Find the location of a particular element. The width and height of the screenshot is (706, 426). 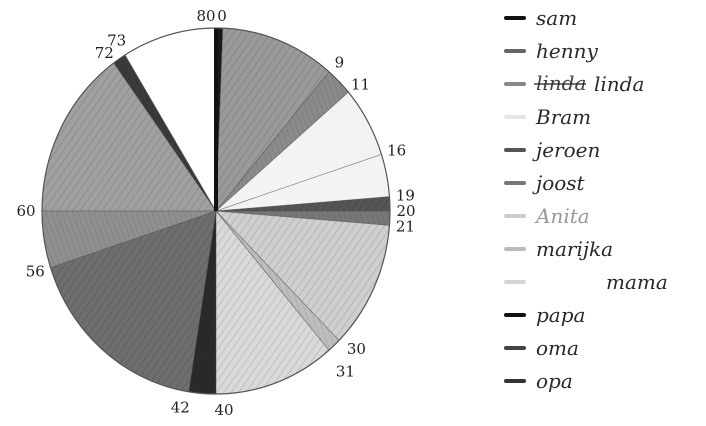

scale-tick-label: 21 is located at coordinates (405, 226).